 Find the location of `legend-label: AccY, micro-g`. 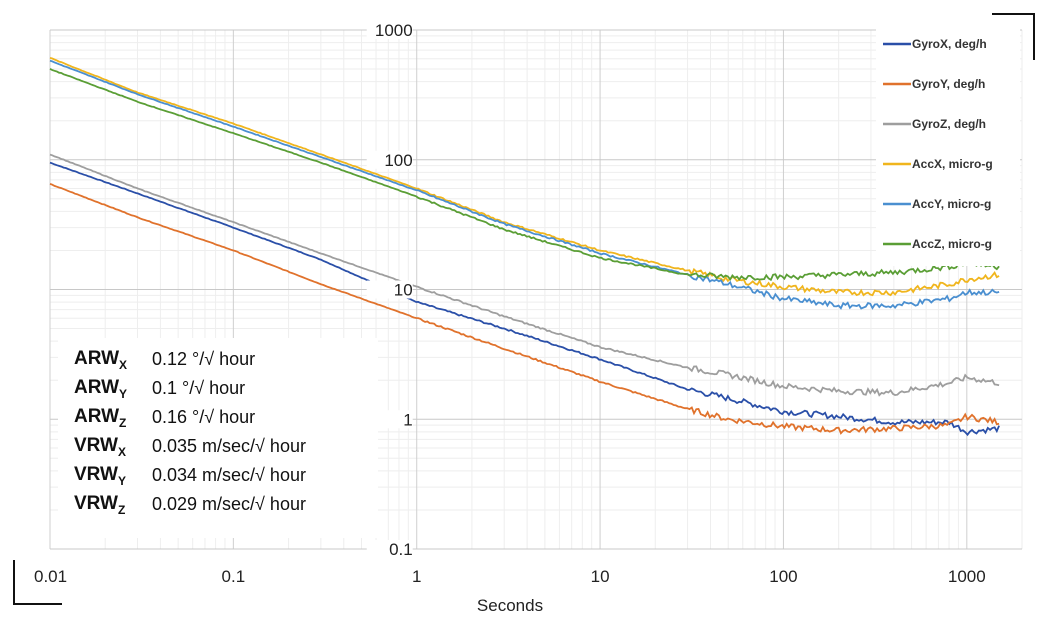

legend-label: AccY, micro-g is located at coordinates (951, 204).